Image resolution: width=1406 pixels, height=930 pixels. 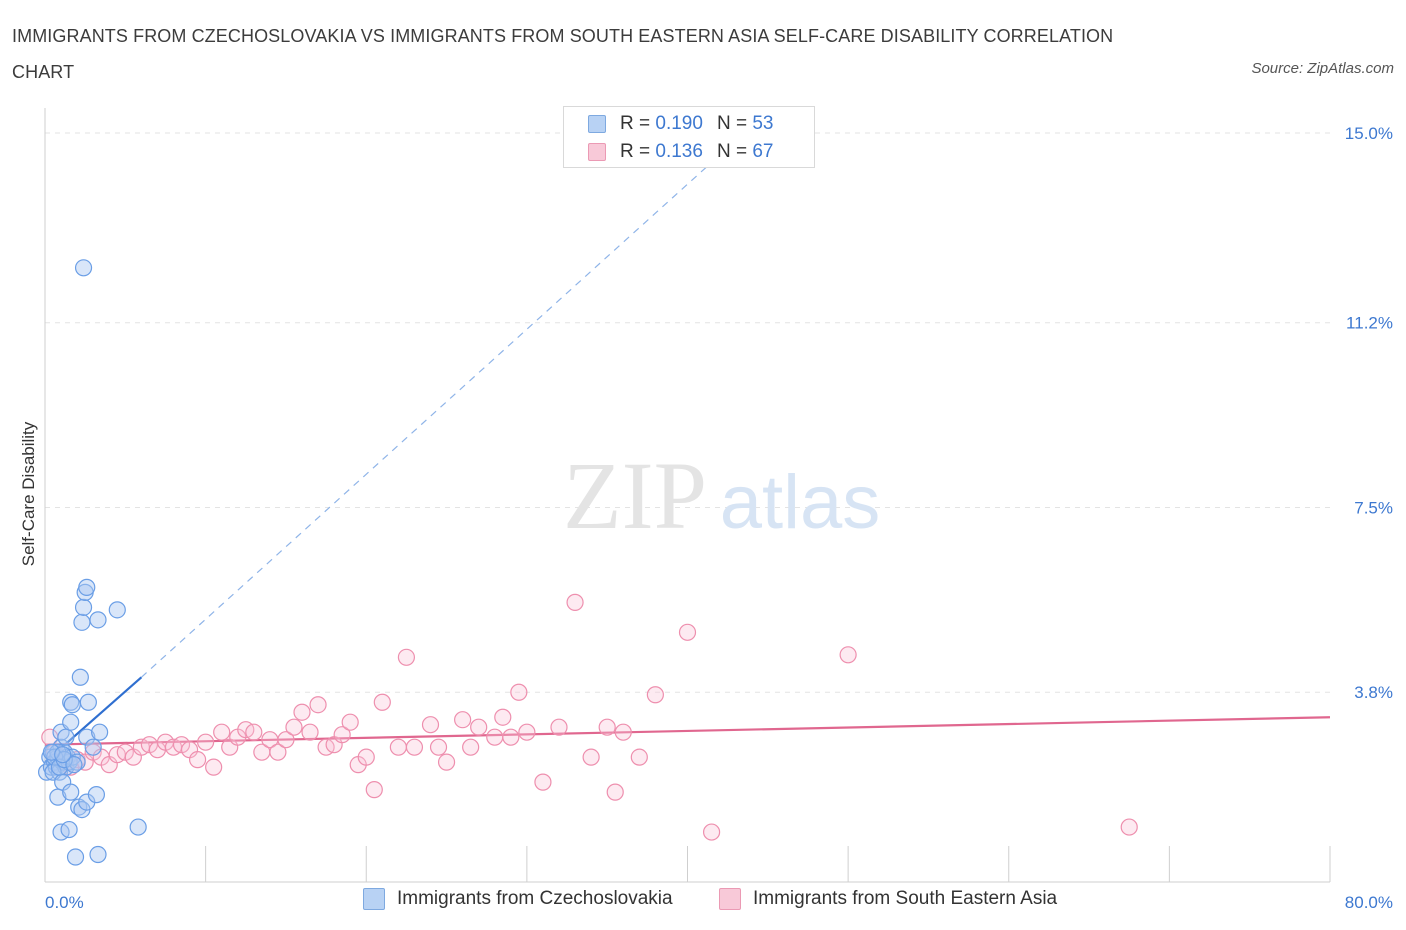 What do you see at coordinates (1322, 68) in the screenshot?
I see `source-label: Source: ZipAtlas.com` at bounding box center [1322, 68].